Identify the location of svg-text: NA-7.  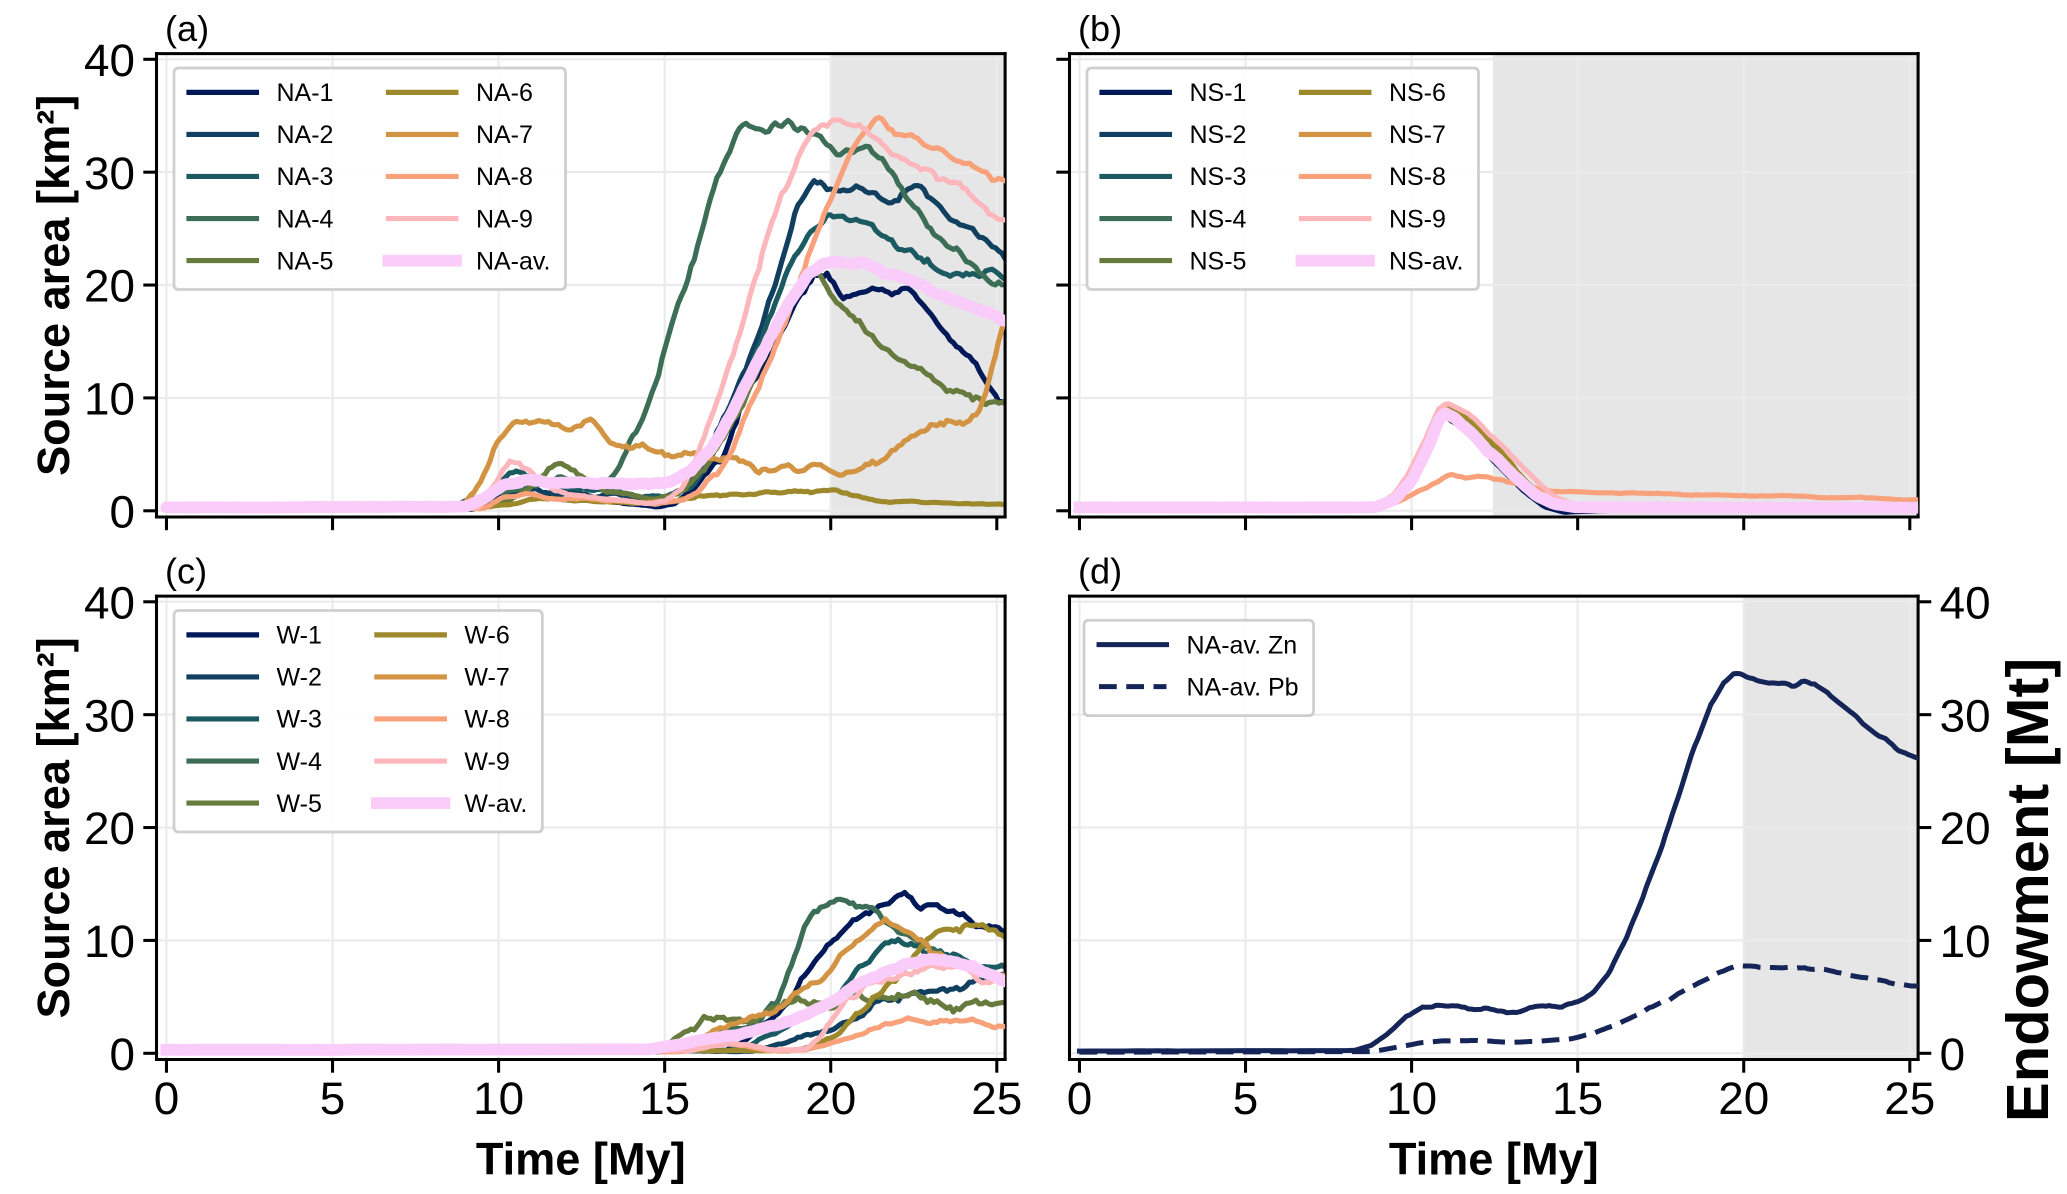
(504, 135).